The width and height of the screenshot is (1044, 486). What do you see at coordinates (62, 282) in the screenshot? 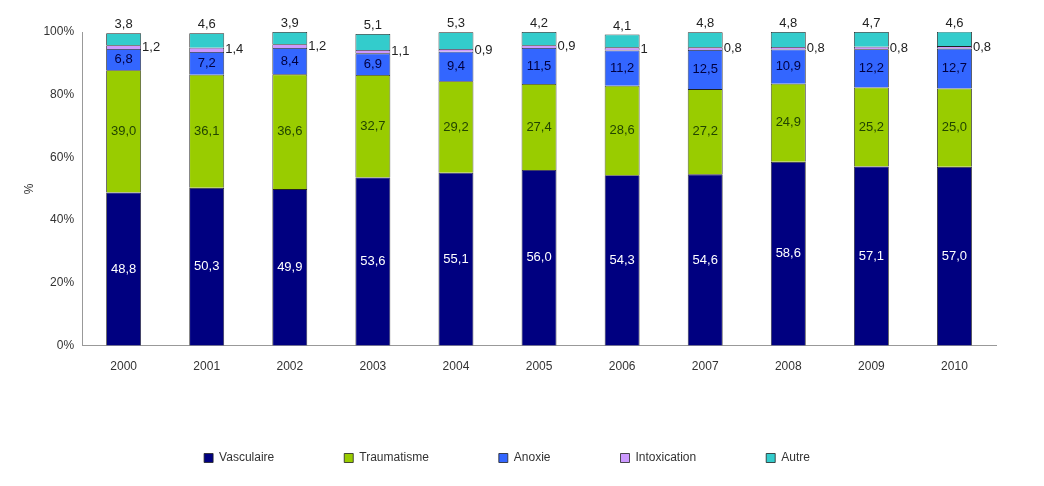
I see `y-tick-label: 20%` at bounding box center [62, 282].